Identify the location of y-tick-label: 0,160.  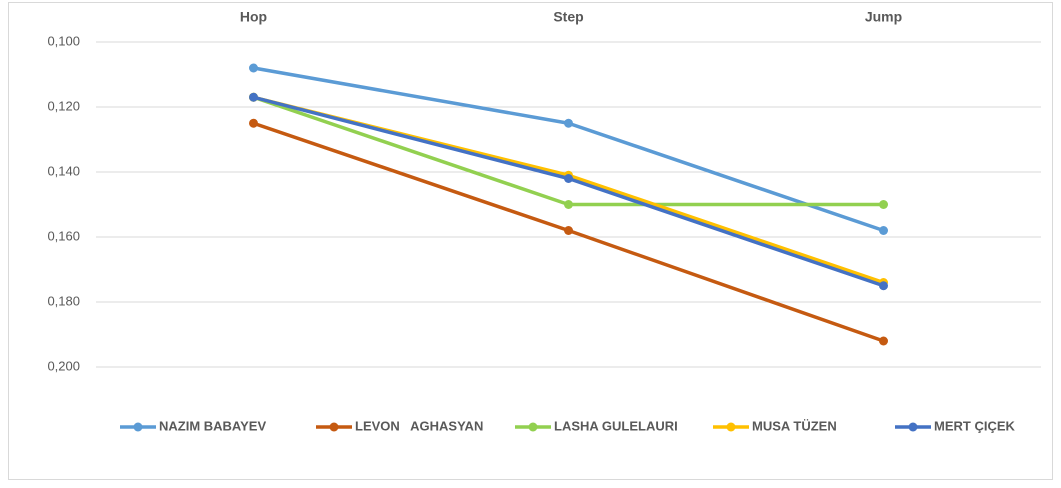
(63, 235).